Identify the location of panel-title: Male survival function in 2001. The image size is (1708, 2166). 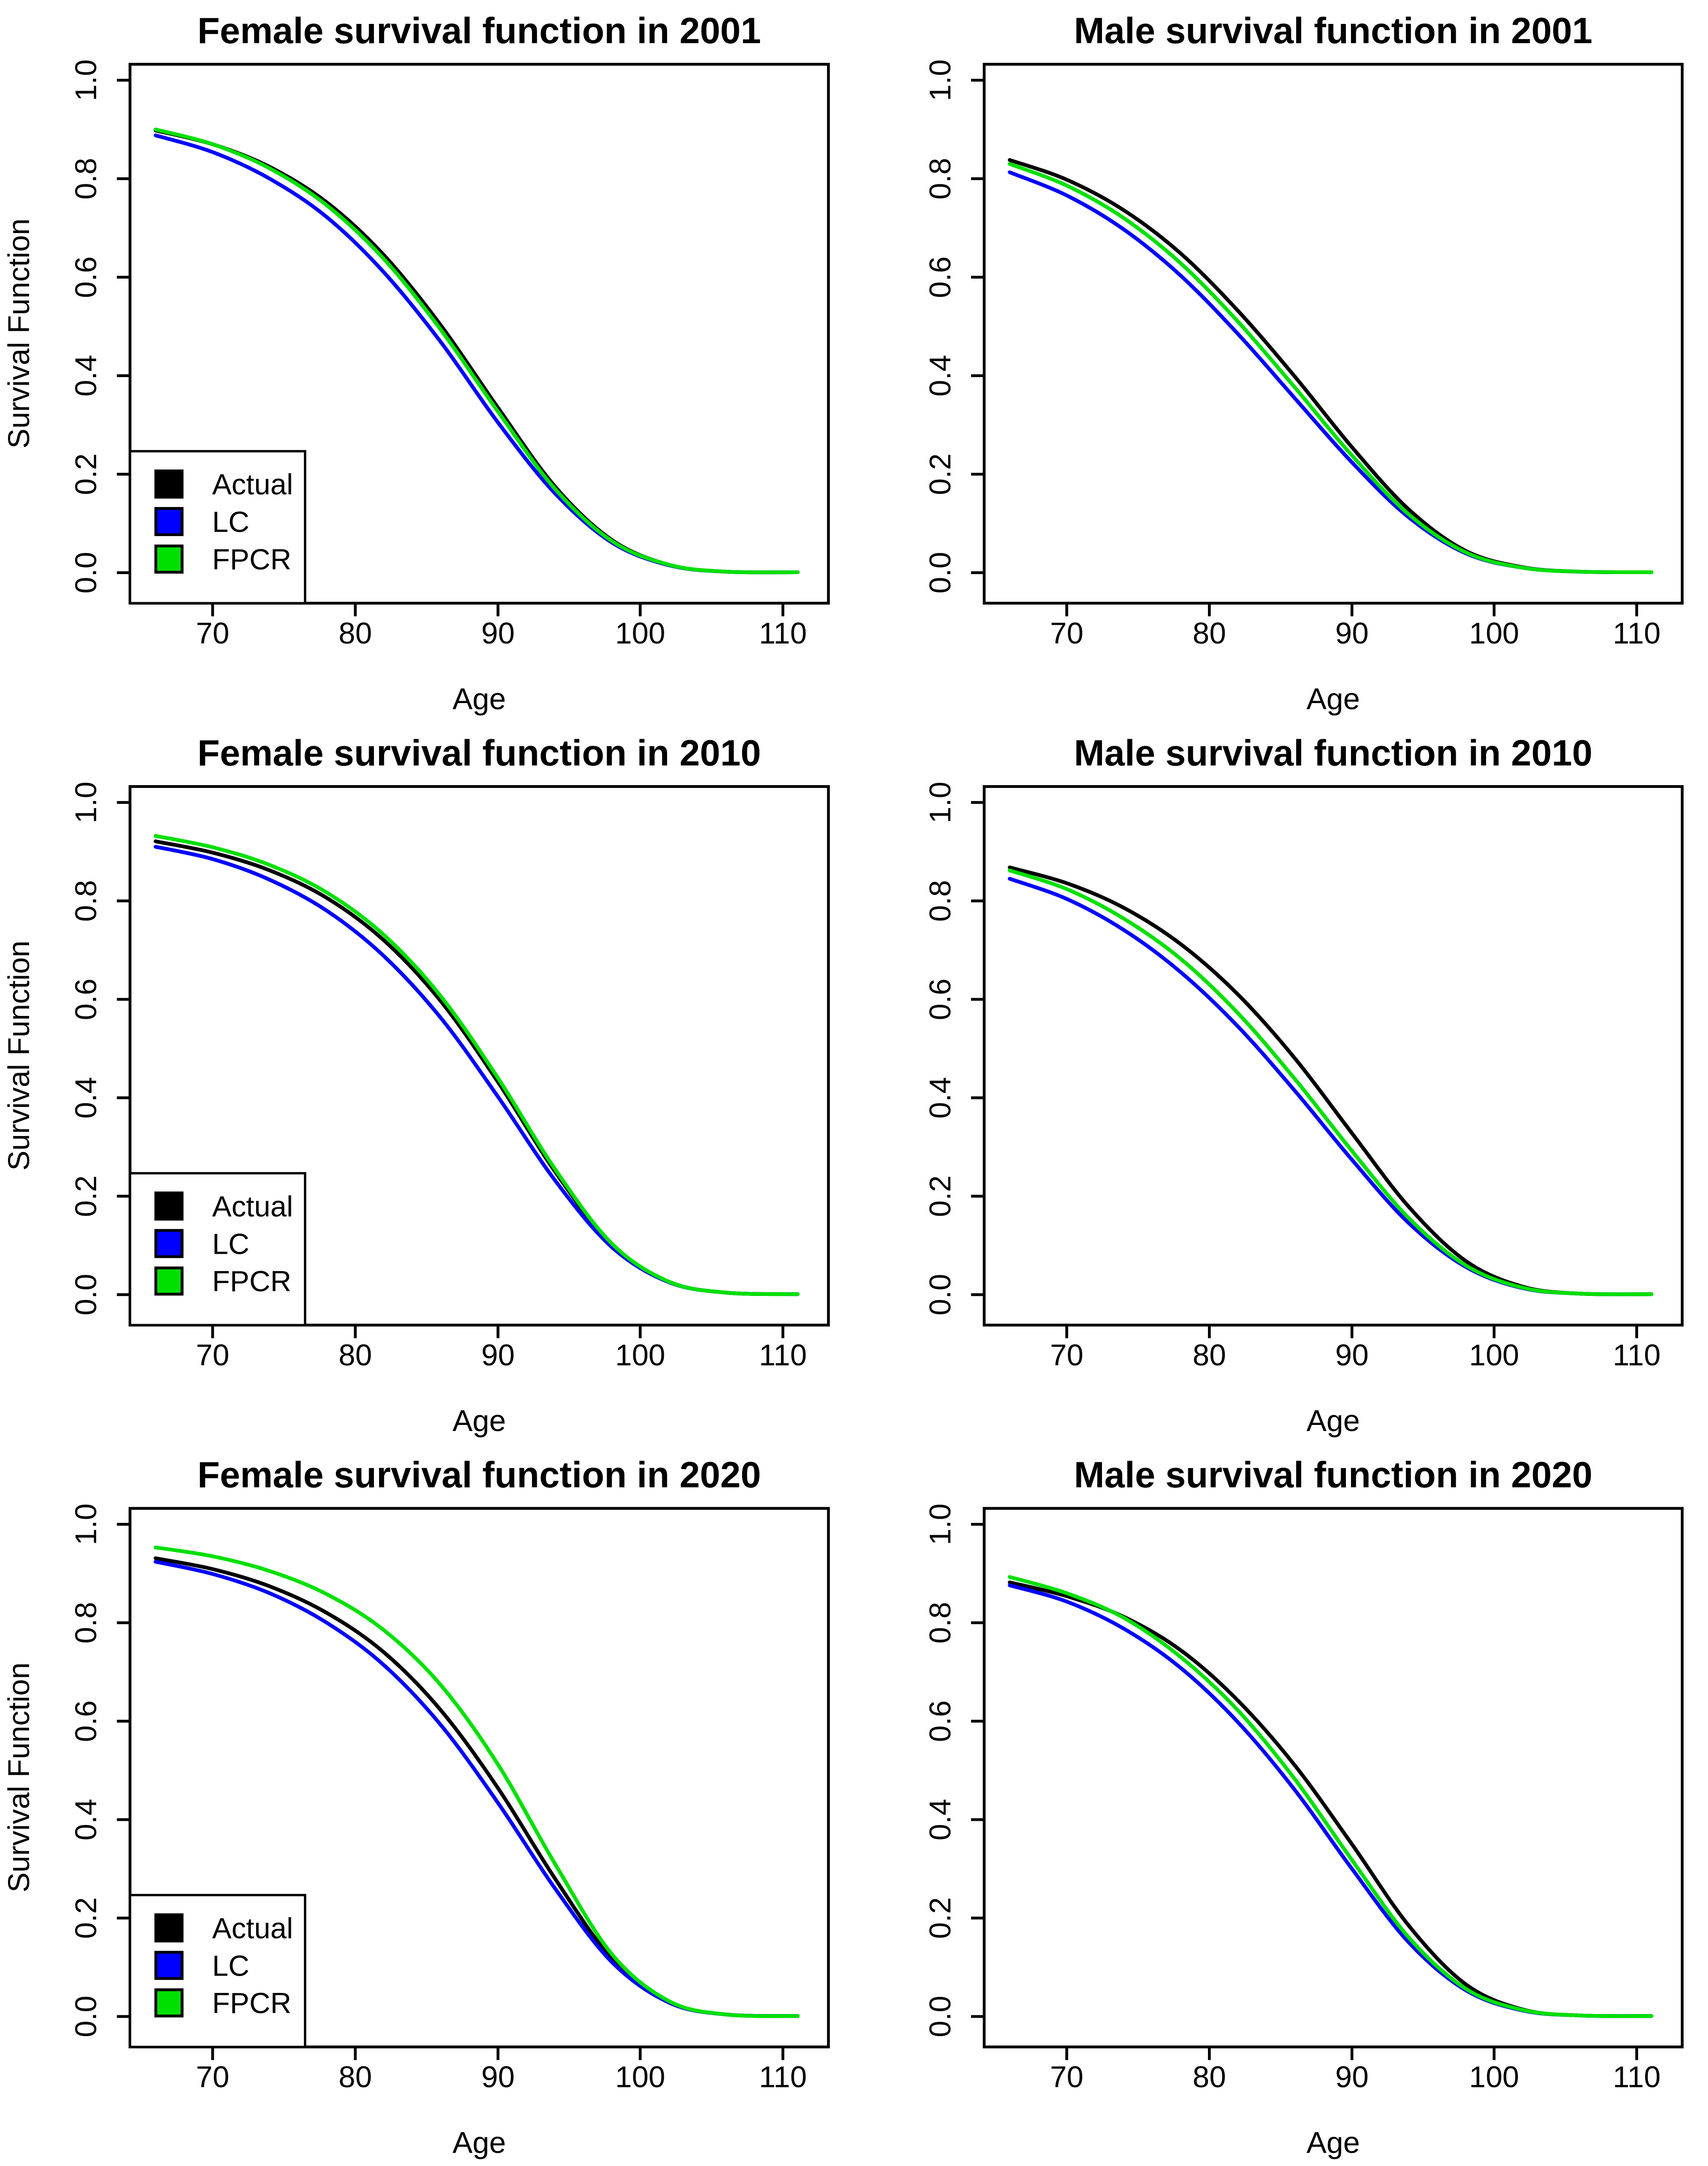
(1333, 30).